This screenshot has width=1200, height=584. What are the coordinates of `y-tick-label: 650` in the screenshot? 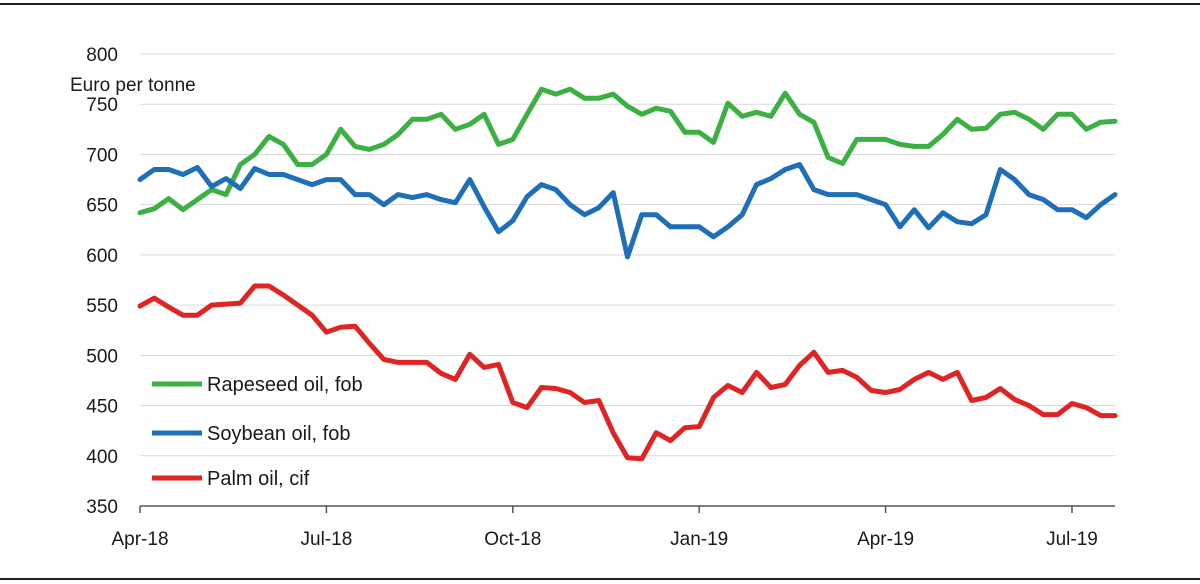 It's located at (102, 206).